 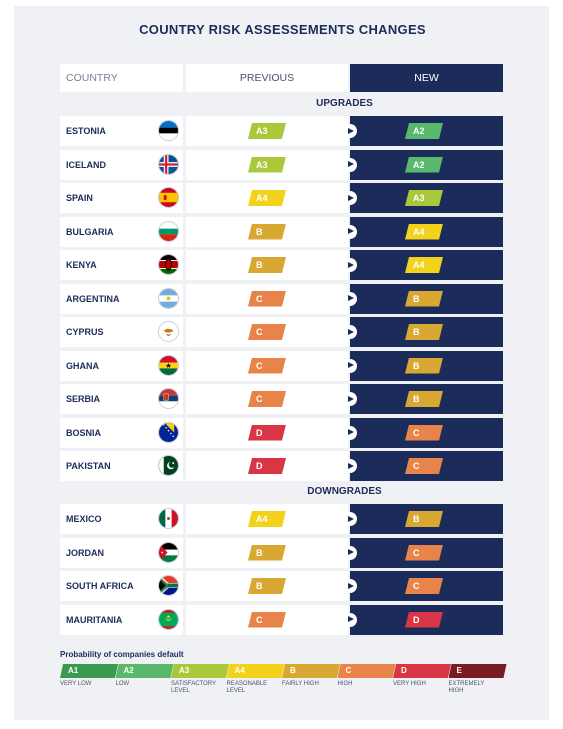 I want to click on table-row: MAURITANIA C D, so click(x=281, y=619).